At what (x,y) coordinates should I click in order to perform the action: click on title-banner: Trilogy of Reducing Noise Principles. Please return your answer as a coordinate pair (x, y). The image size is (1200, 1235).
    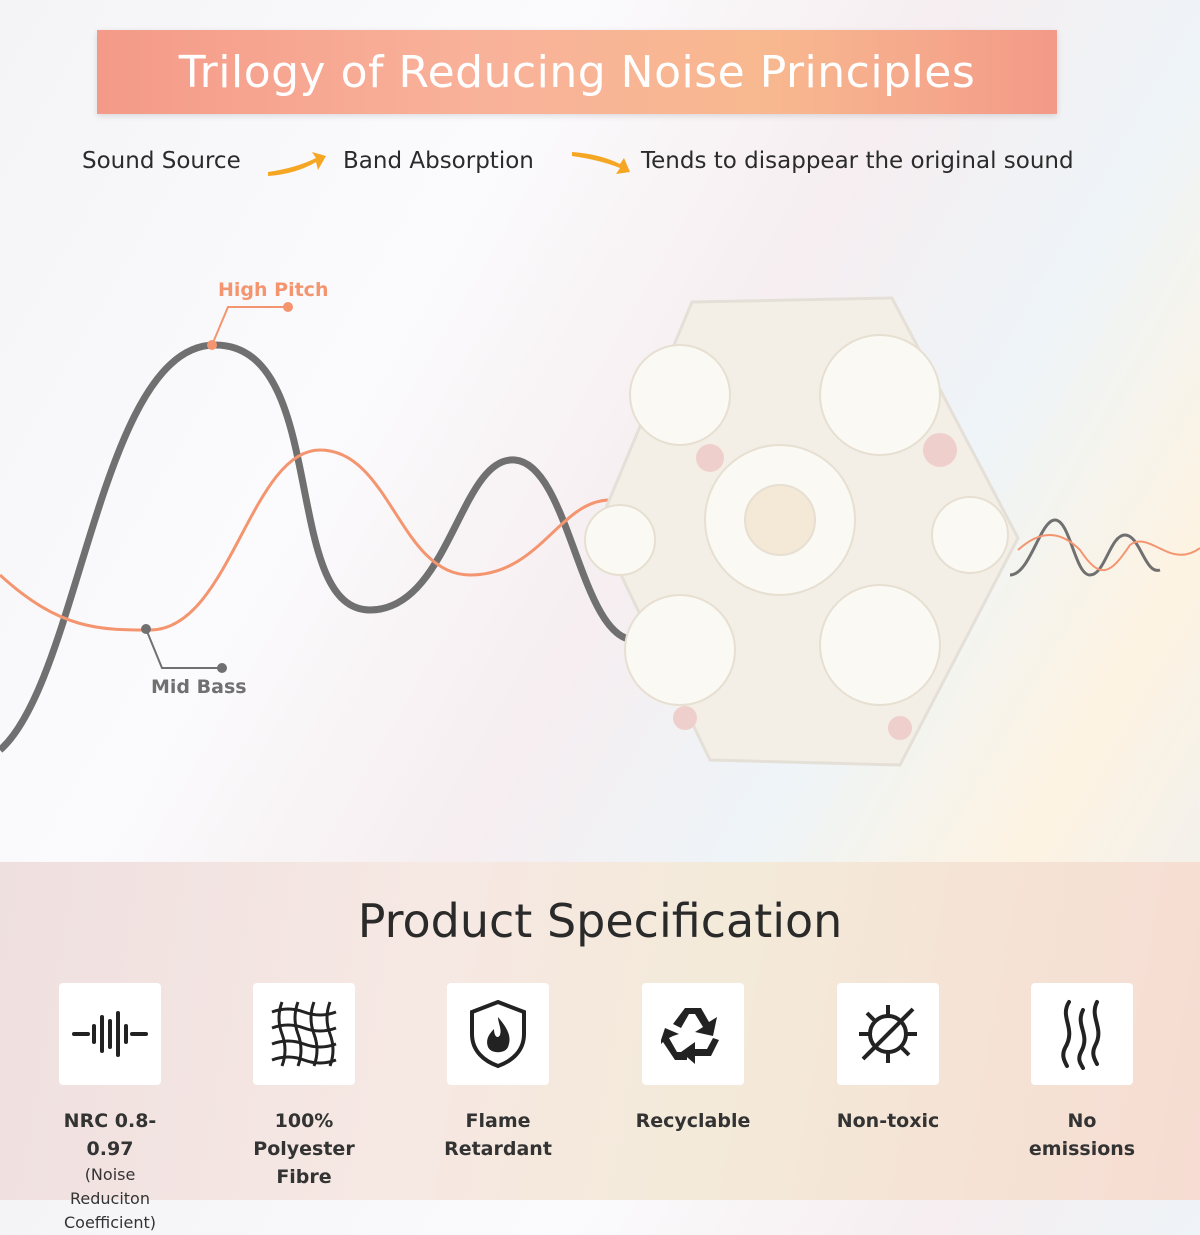
    Looking at the image, I should click on (577, 72).